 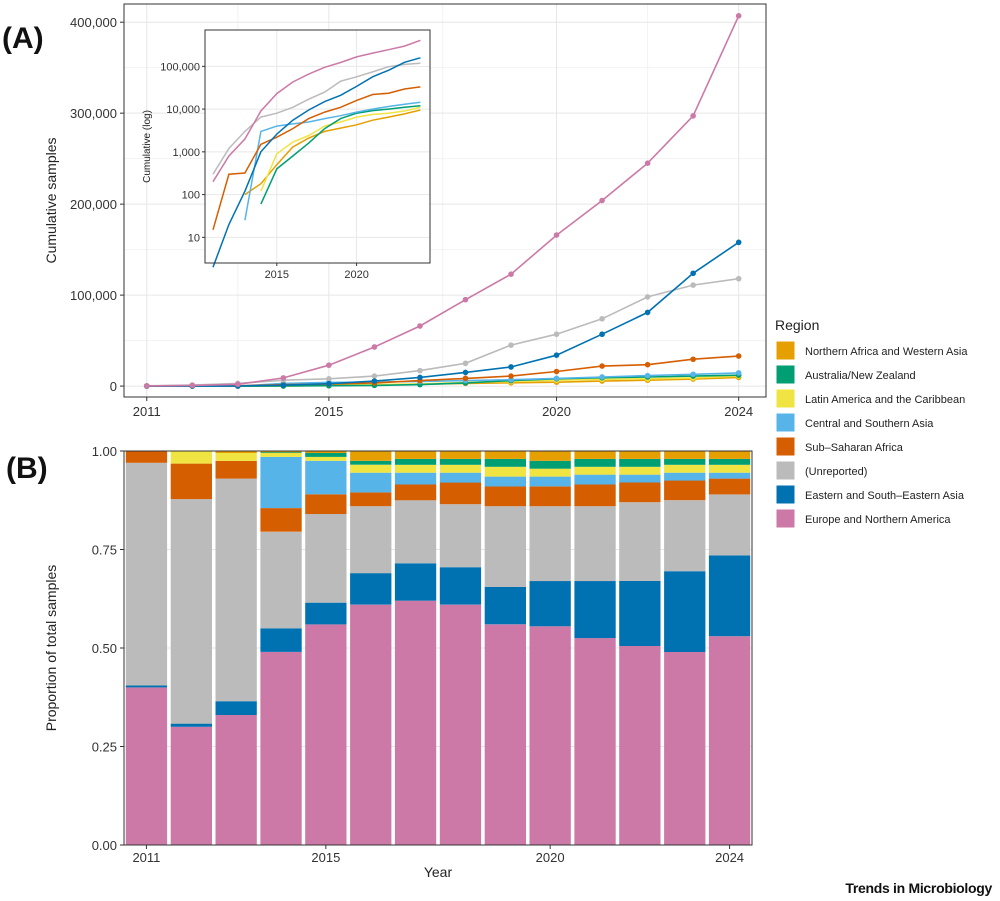 I want to click on panel-a-y-tick-label: 300,000, so click(x=93, y=113).